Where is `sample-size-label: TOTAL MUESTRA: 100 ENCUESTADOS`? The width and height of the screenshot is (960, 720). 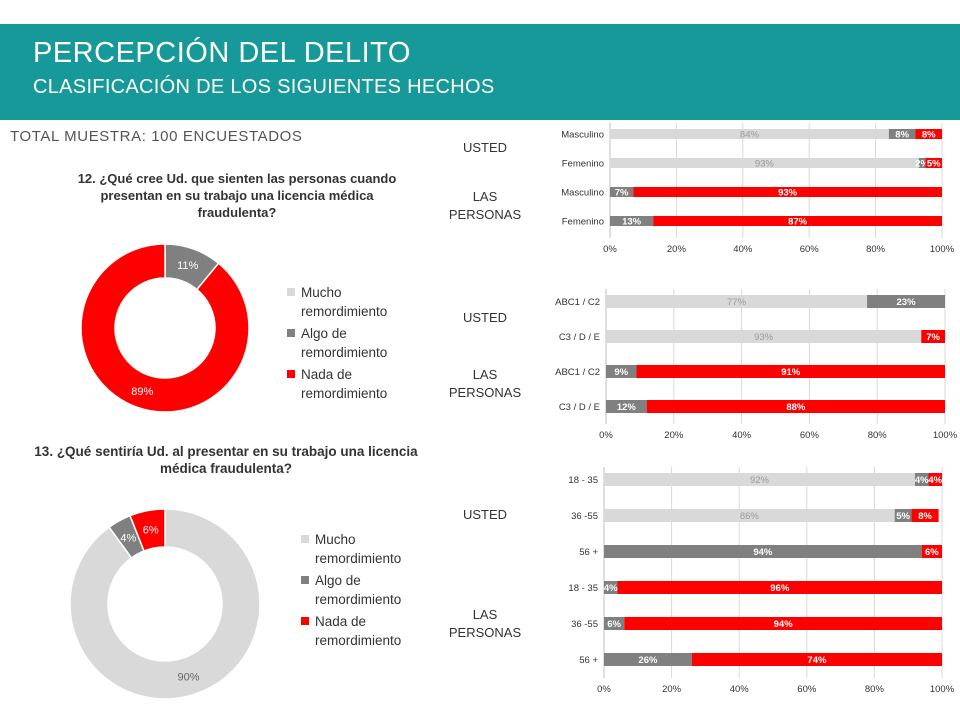
sample-size-label: TOTAL MUESTRA: 100 ENCUESTADOS is located at coordinates (156, 136).